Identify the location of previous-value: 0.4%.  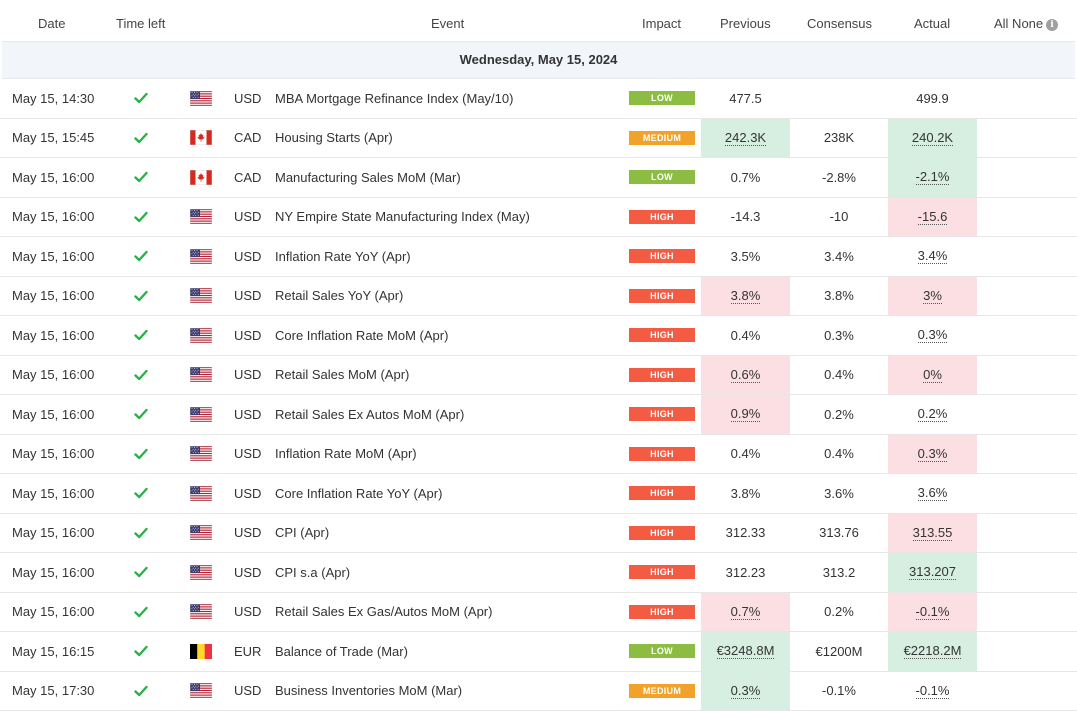
(745, 335).